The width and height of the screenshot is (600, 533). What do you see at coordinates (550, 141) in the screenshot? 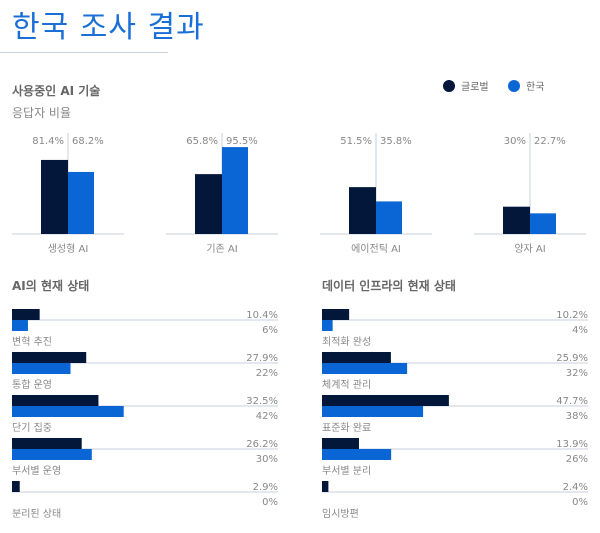
I see `bar-value-label: 22.7%` at bounding box center [550, 141].